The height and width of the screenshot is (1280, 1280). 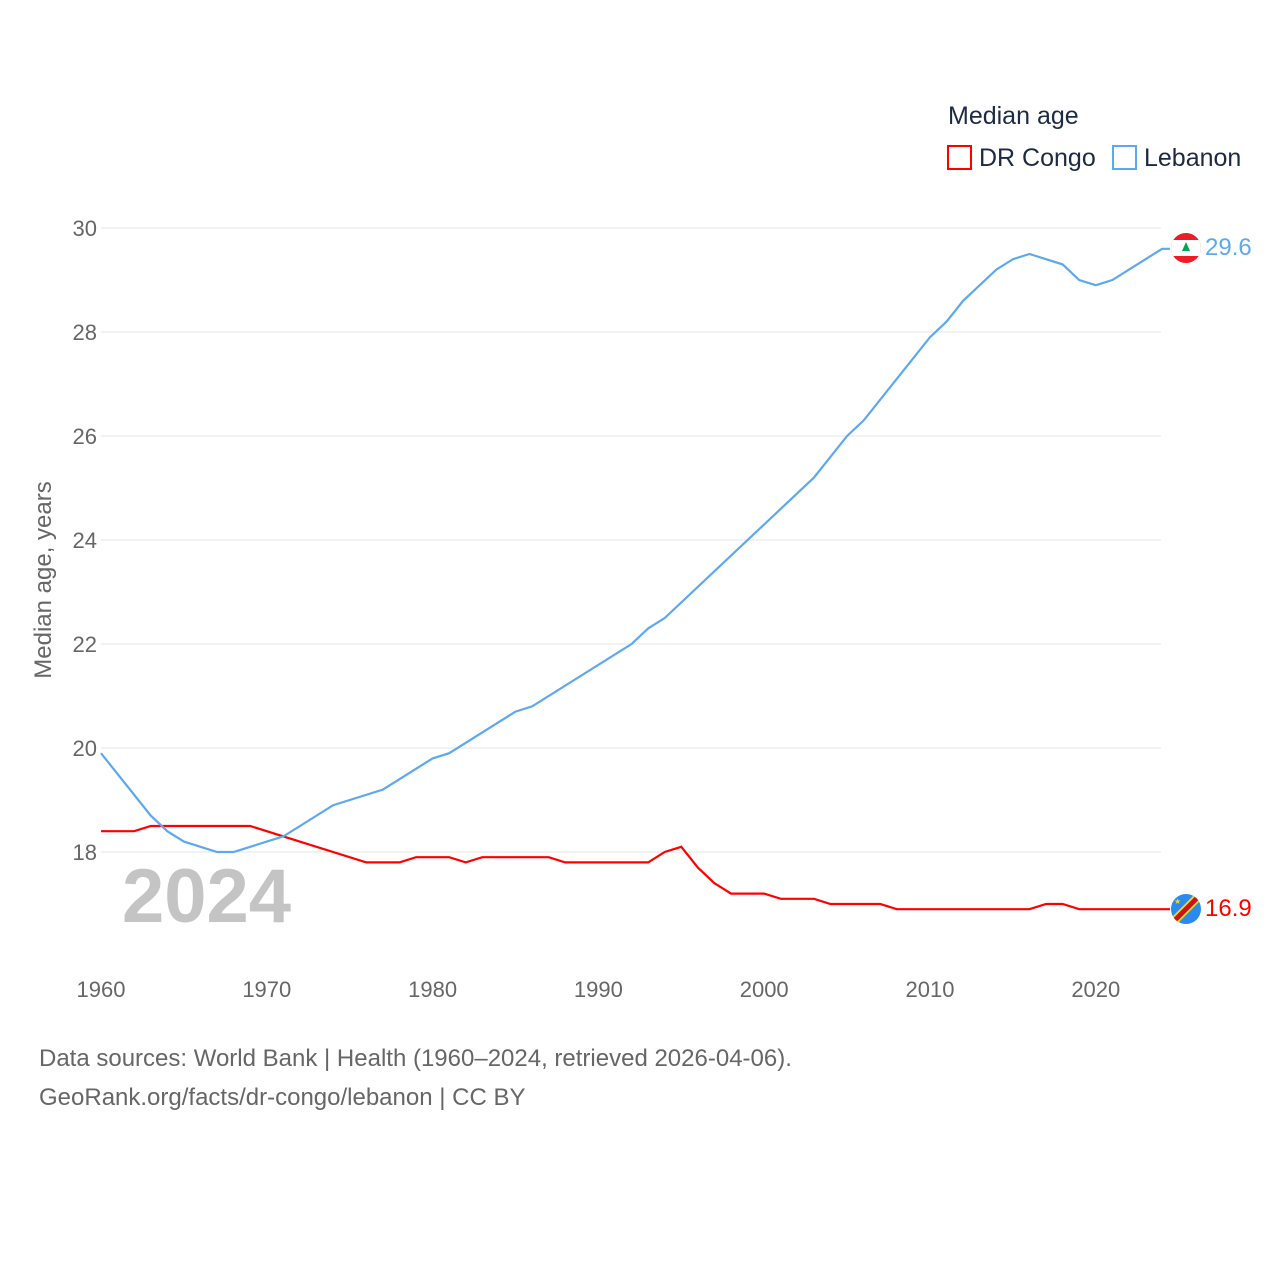 I want to click on x-tick-label: 2010, so click(x=930, y=989).